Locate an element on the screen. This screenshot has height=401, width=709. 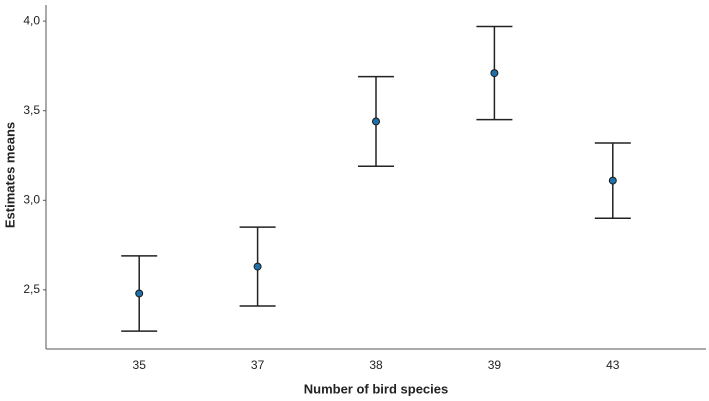
y-tick-label: 3,0 is located at coordinates (31, 199).